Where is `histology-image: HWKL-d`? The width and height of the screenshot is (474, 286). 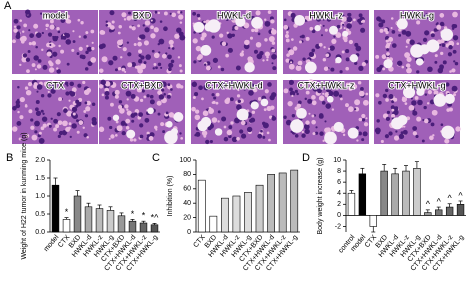
histology-image: HWKL-d is located at coordinates (234, 41).